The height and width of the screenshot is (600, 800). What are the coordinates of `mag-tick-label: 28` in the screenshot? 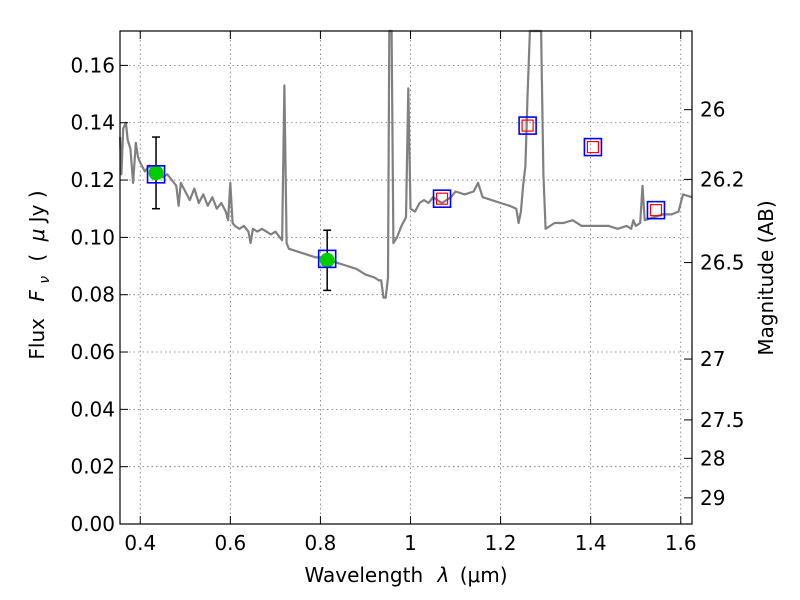 It's located at (712, 458).